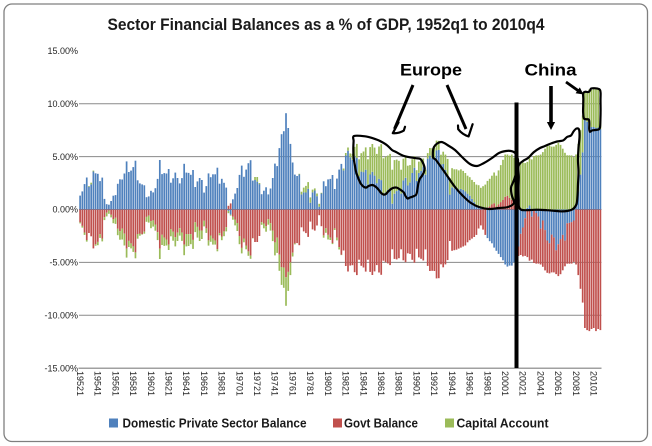  I want to click on svg-text: 20061, so click(558, 383).